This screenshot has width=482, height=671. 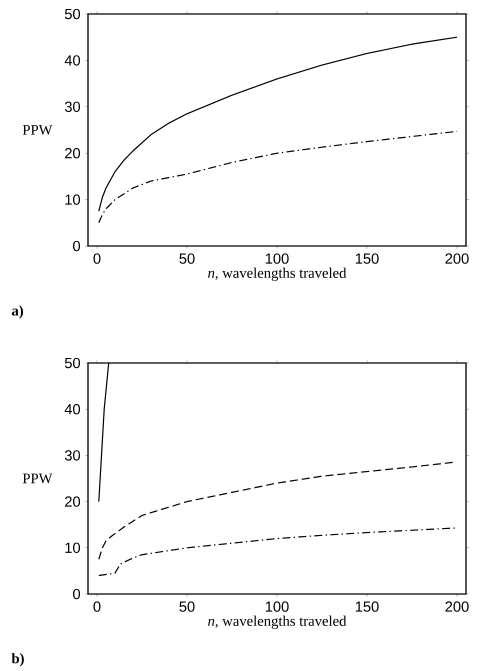 What do you see at coordinates (278, 177) in the screenshot?
I see `line-series` at bounding box center [278, 177].